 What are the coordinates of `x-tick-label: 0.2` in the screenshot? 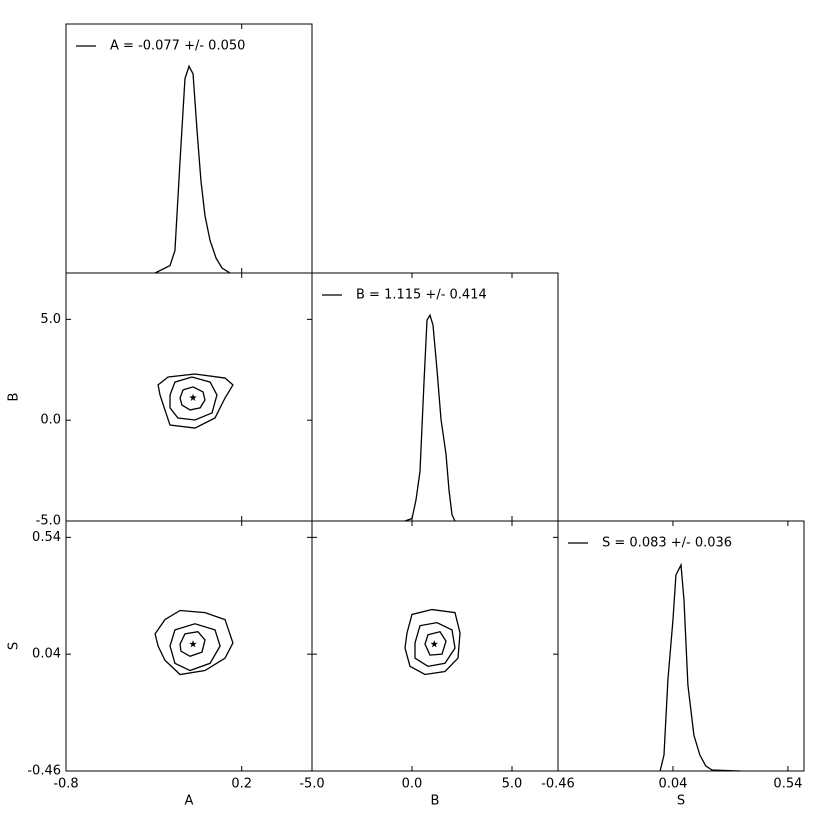 It's located at (241, 784).